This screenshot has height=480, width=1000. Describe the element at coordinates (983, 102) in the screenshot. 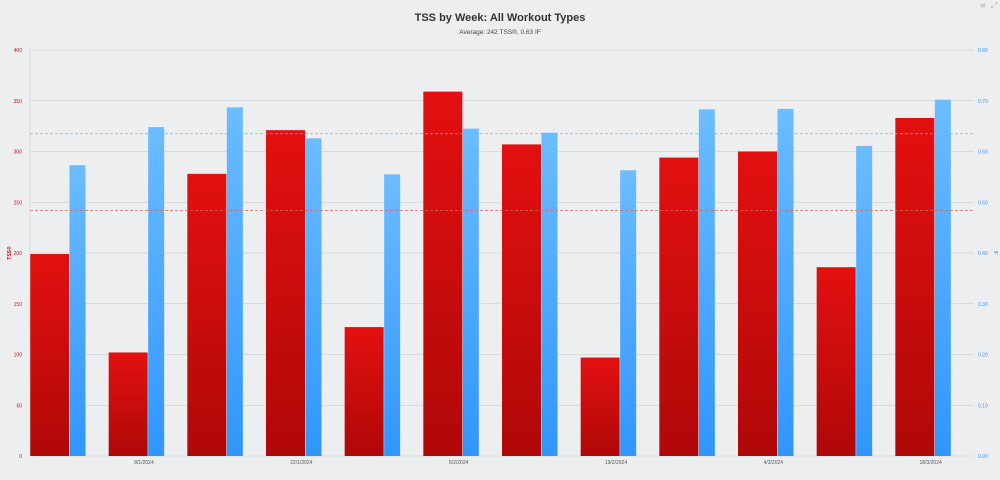

I see `right-tick-label: 0.70` at that location.